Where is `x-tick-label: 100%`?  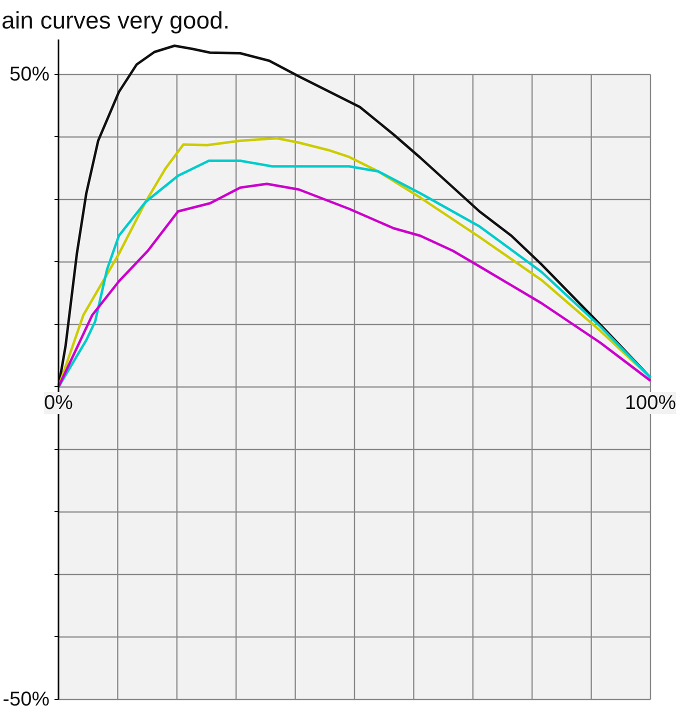
x-tick-label: 100% is located at coordinates (650, 403).